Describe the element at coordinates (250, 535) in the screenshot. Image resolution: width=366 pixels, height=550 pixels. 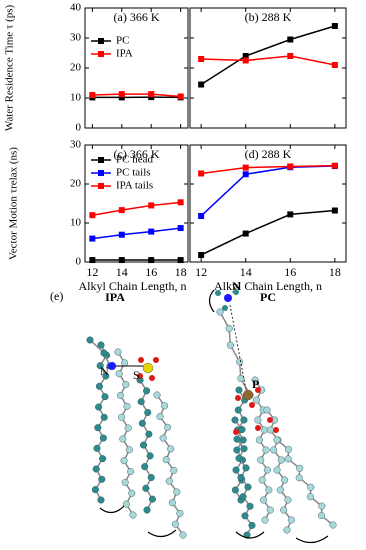
I see `arrow` at that location.